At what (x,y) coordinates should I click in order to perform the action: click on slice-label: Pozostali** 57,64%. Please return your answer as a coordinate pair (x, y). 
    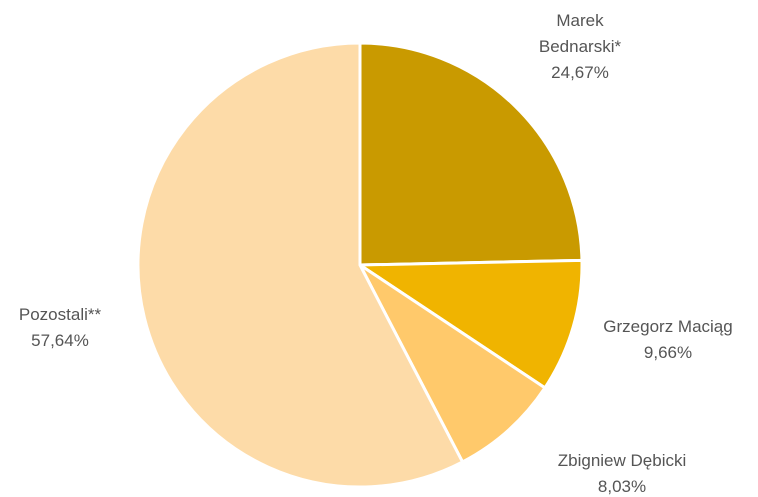
    Looking at the image, I should click on (65, 328).